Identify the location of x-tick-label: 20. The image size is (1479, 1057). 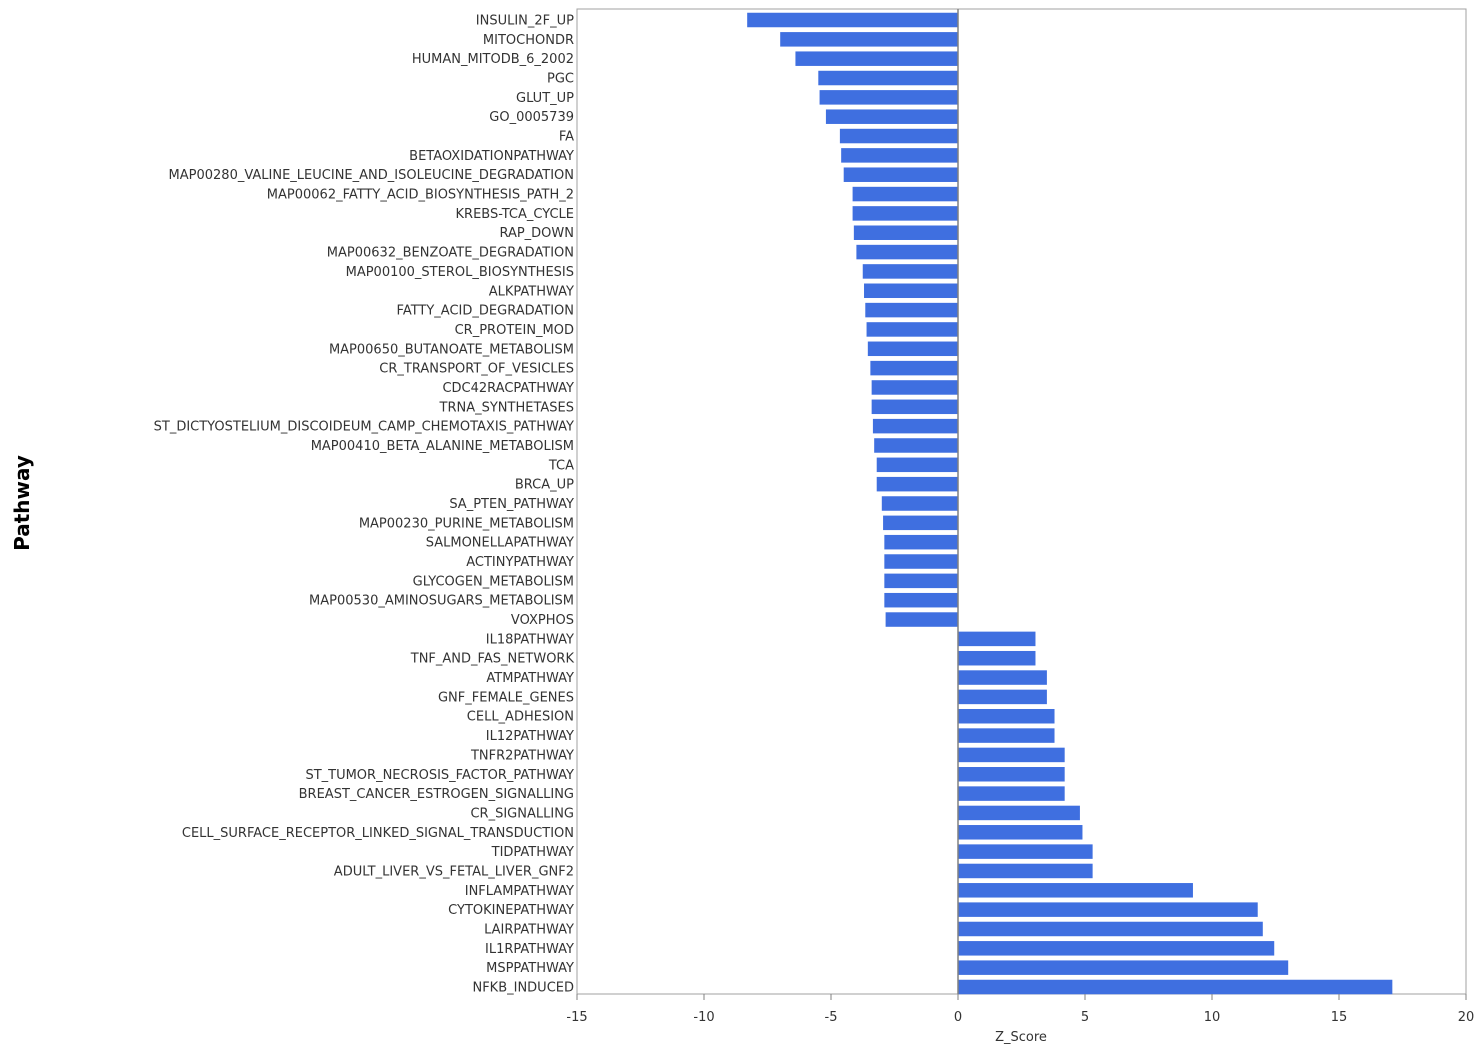
(1466, 1017).